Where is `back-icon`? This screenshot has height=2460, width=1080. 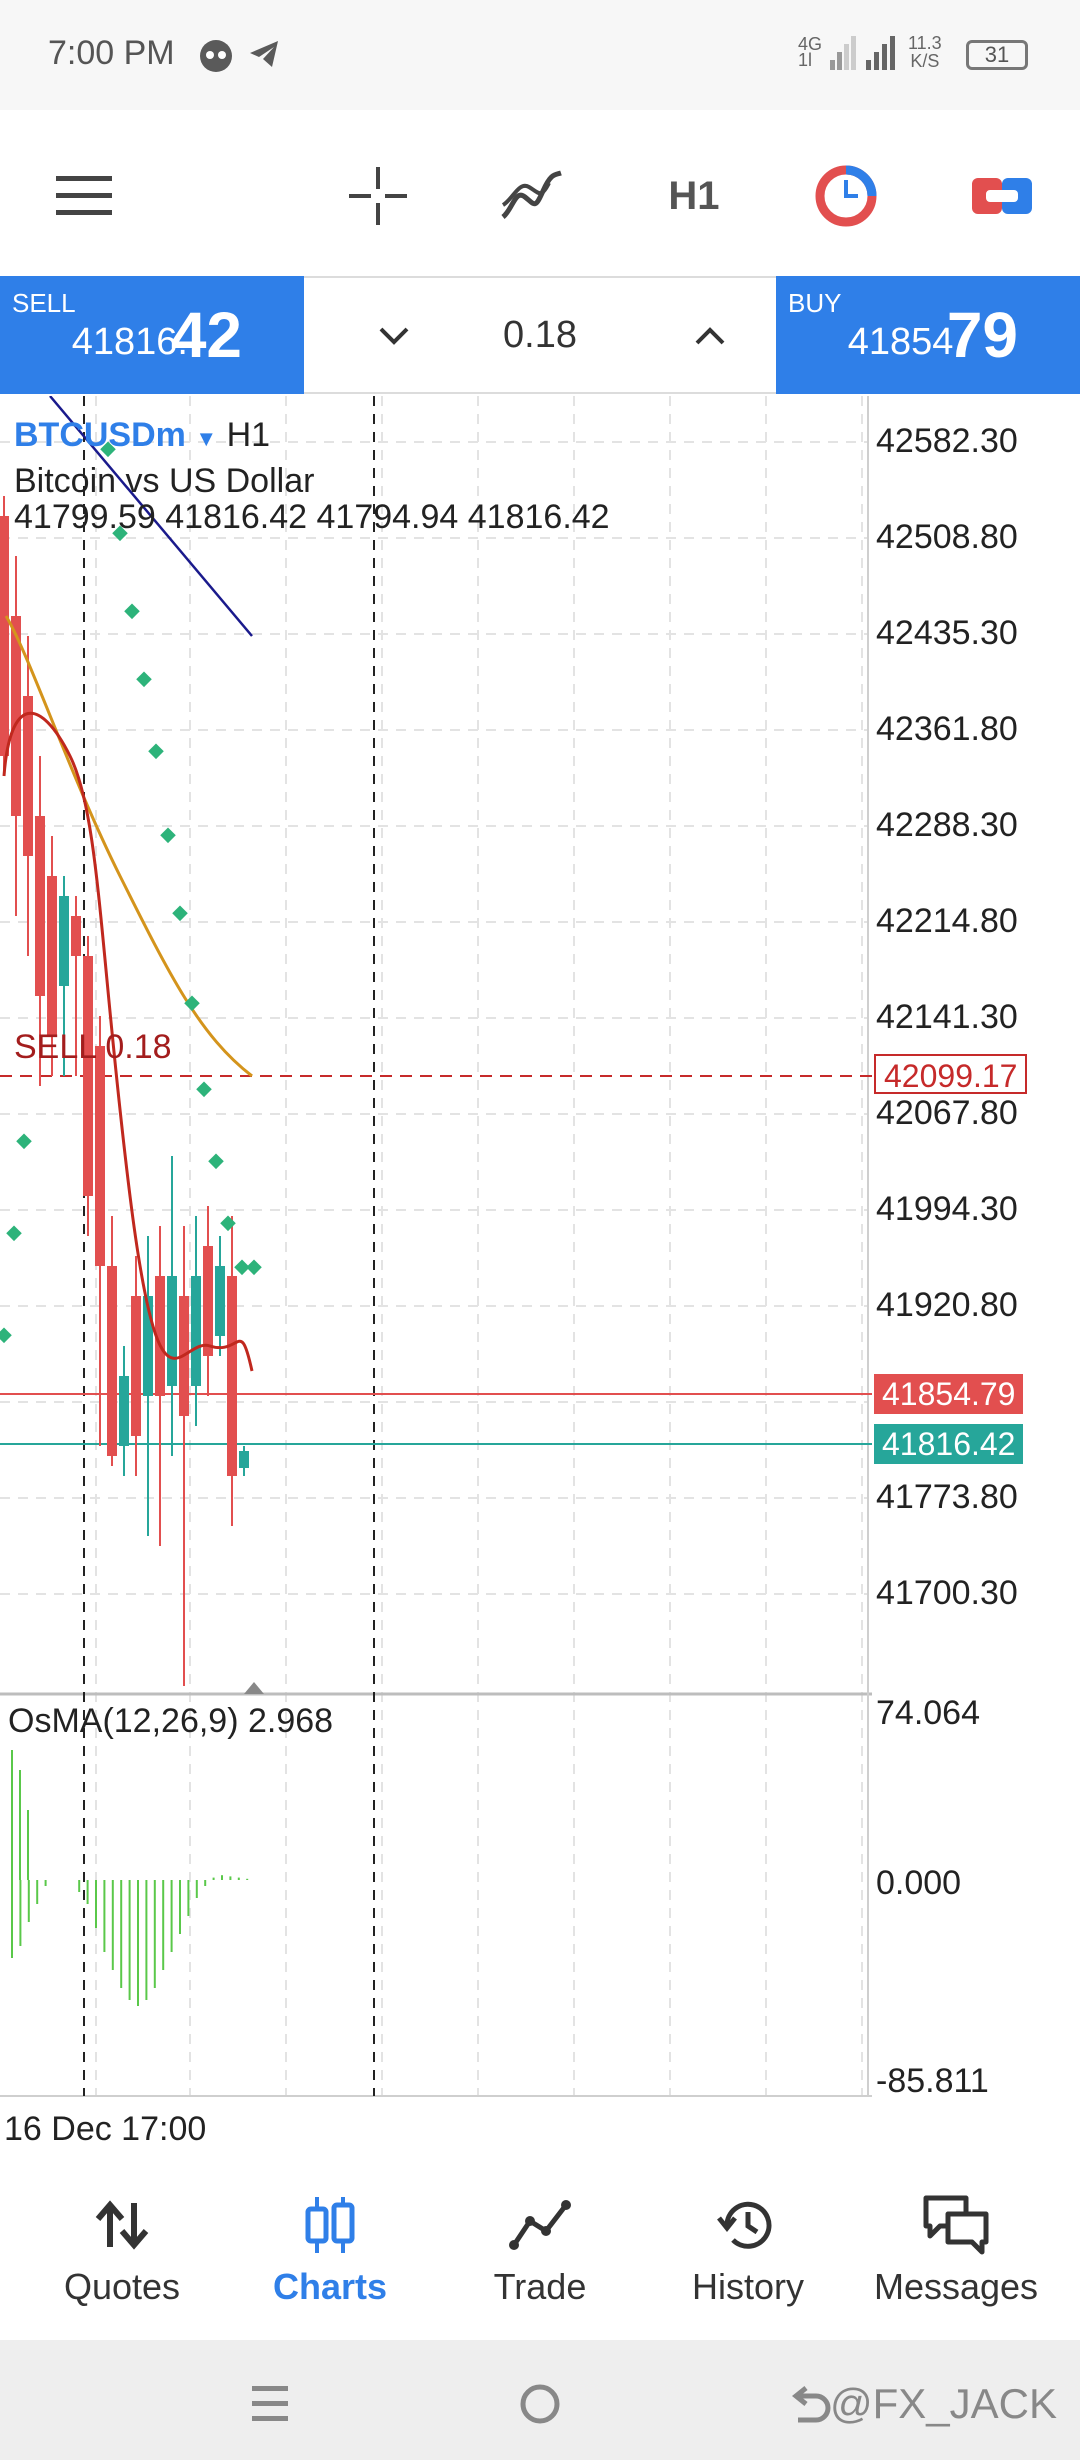 back-icon is located at coordinates (811, 2404).